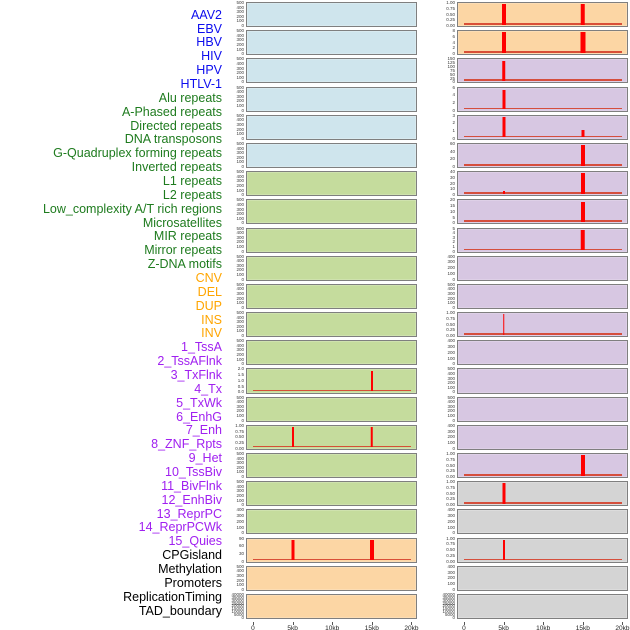  Describe the element at coordinates (208, 388) in the screenshot. I see `track-label: 4_Tx` at that location.